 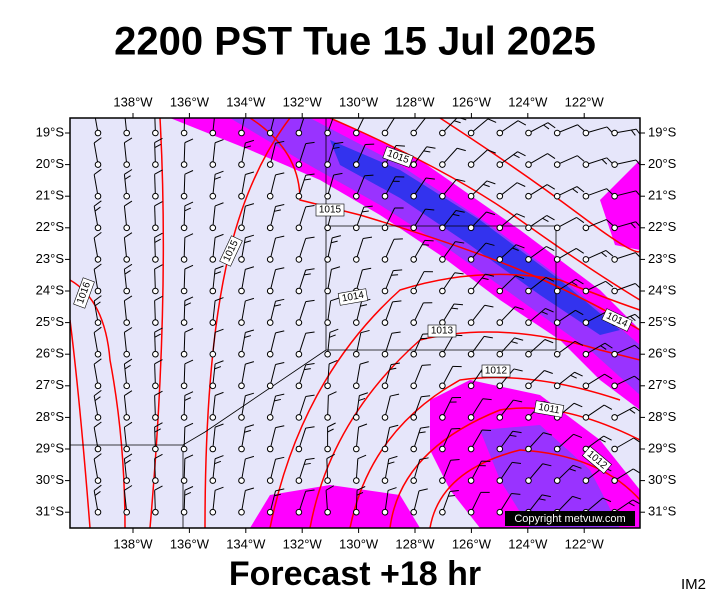 What do you see at coordinates (246, 101) in the screenshot?
I see `longitude-label: 134°W` at bounding box center [246, 101].